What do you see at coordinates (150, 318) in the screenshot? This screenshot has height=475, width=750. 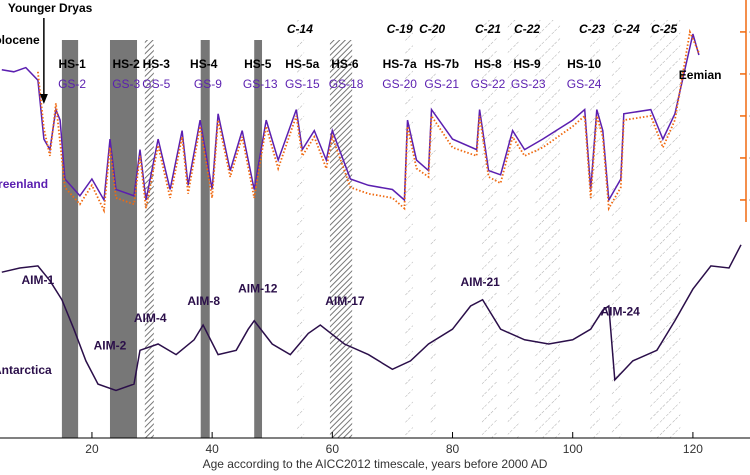 I see `aim-label: AIM-4` at bounding box center [150, 318].